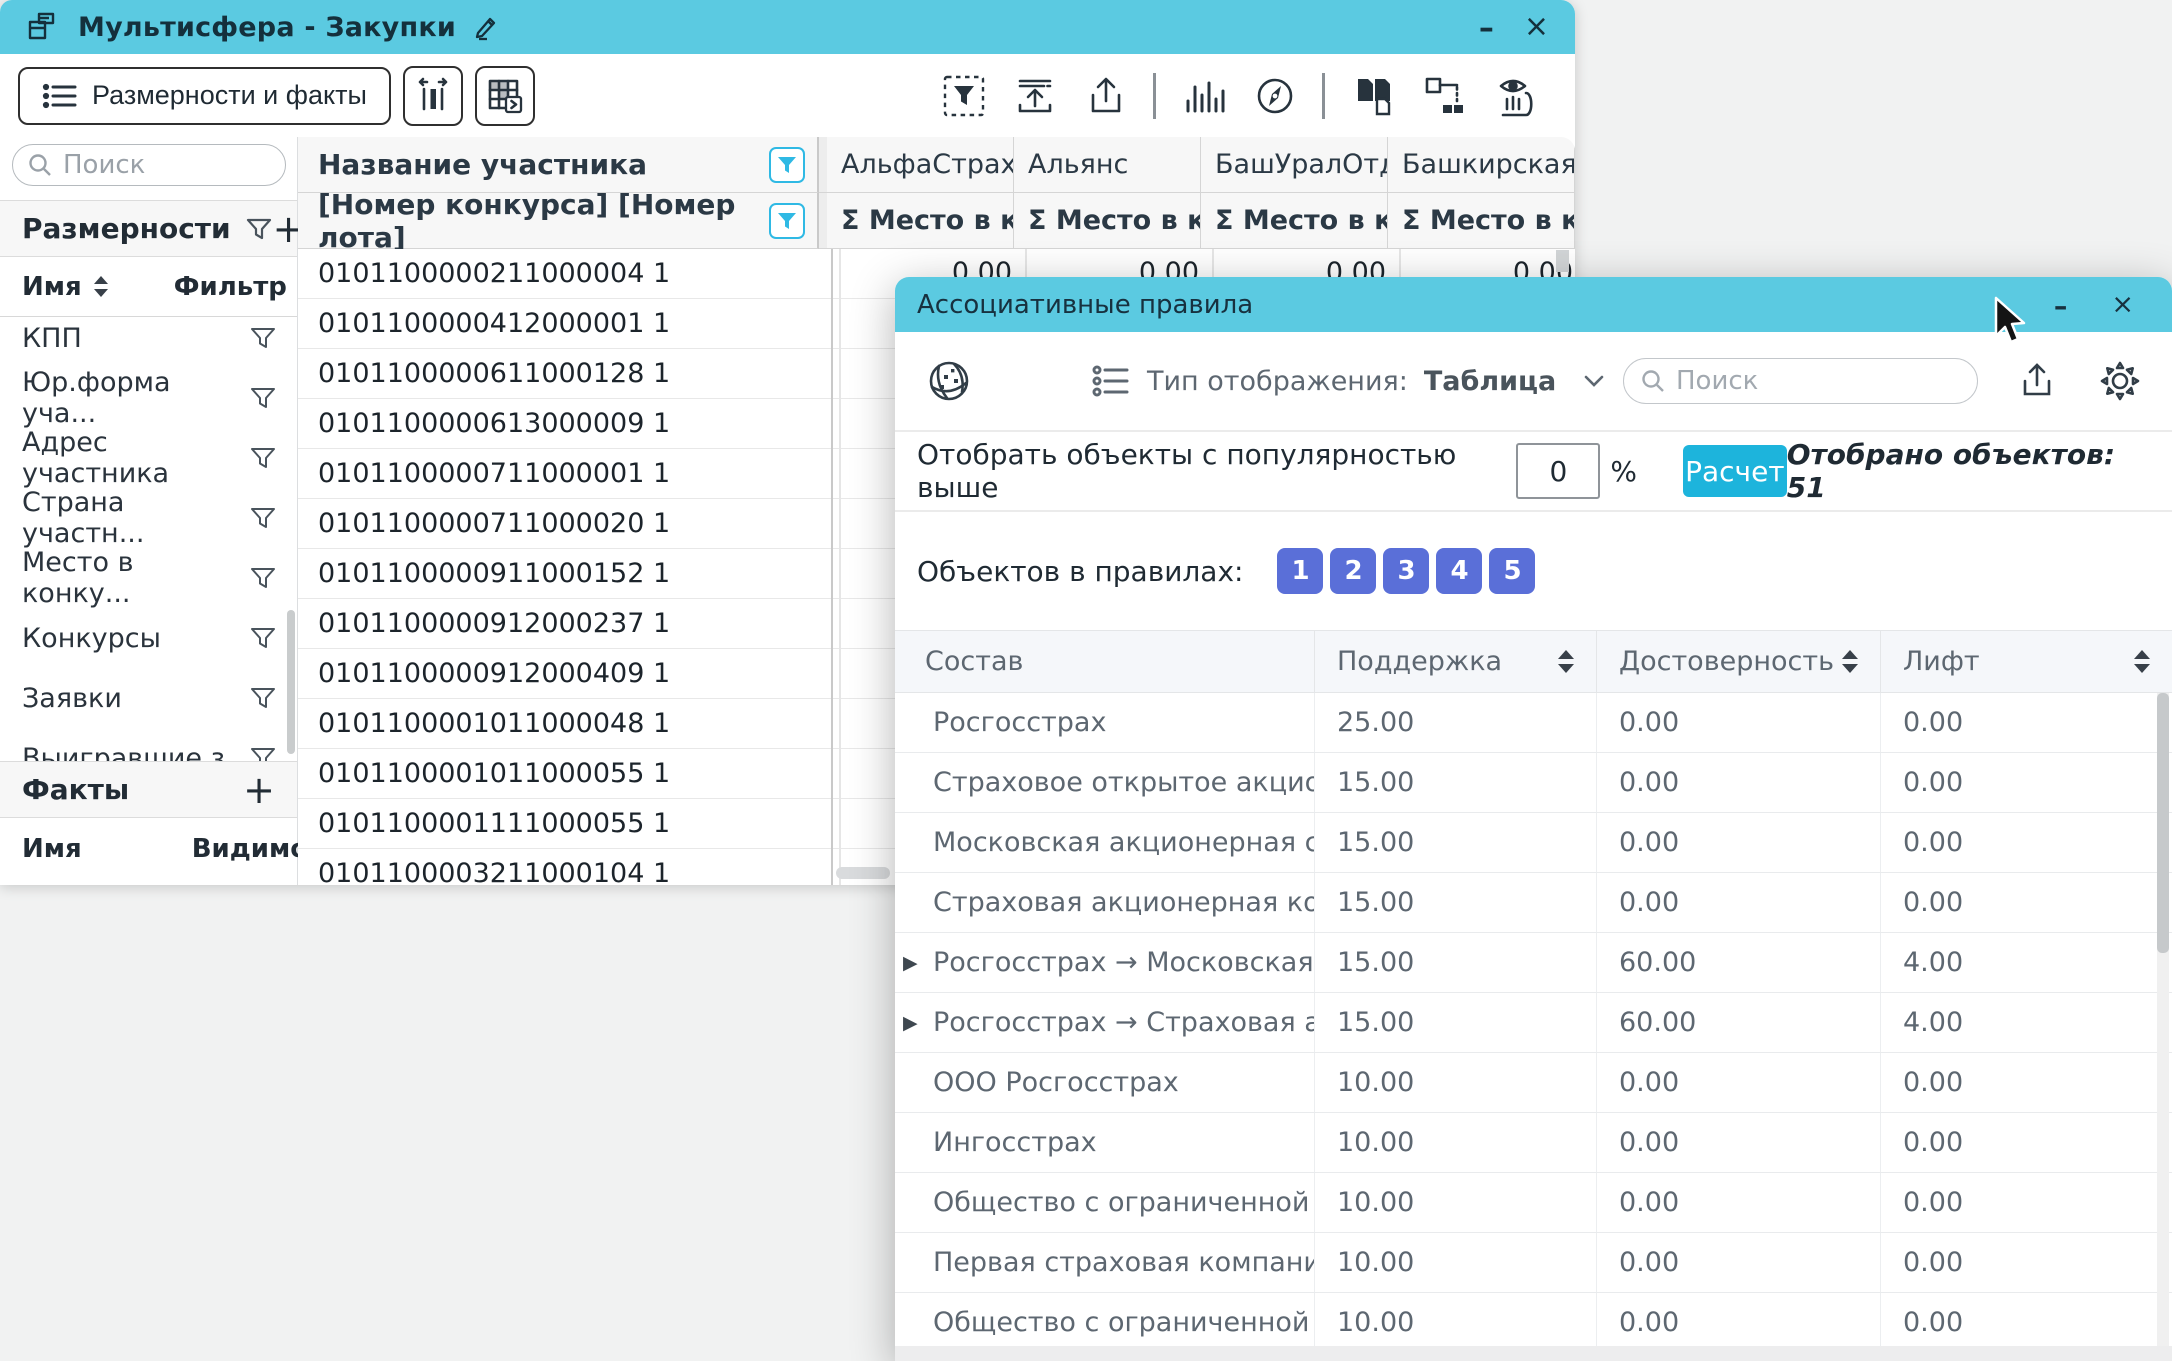  I want to click on dimensions-columns-header: Имя Фильтр, so click(156, 287).